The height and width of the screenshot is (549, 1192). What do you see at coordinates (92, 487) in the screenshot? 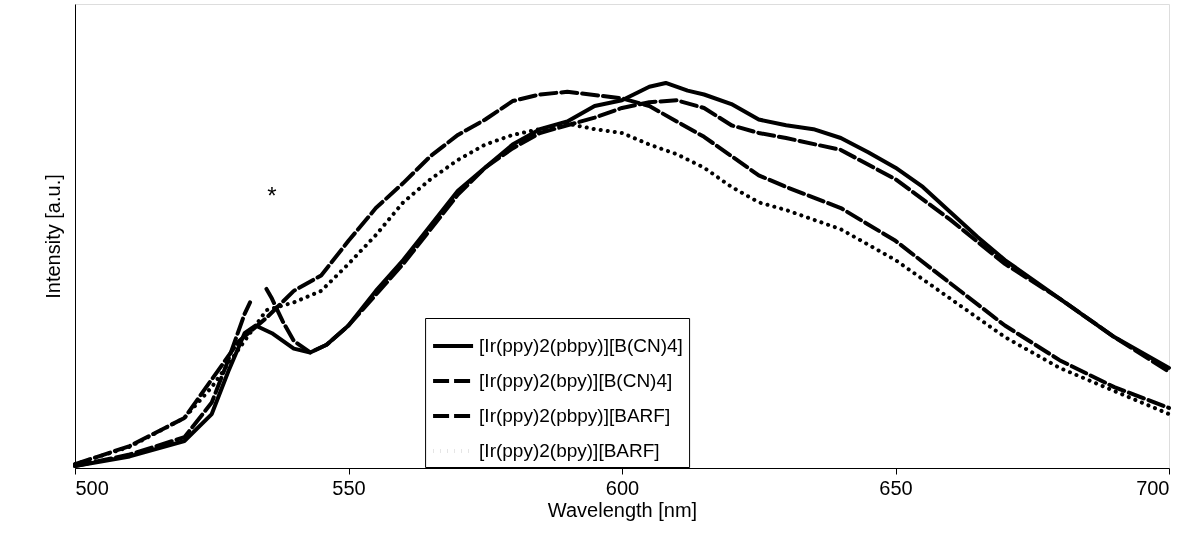
I see `x-tick-label: 500` at bounding box center [92, 487].